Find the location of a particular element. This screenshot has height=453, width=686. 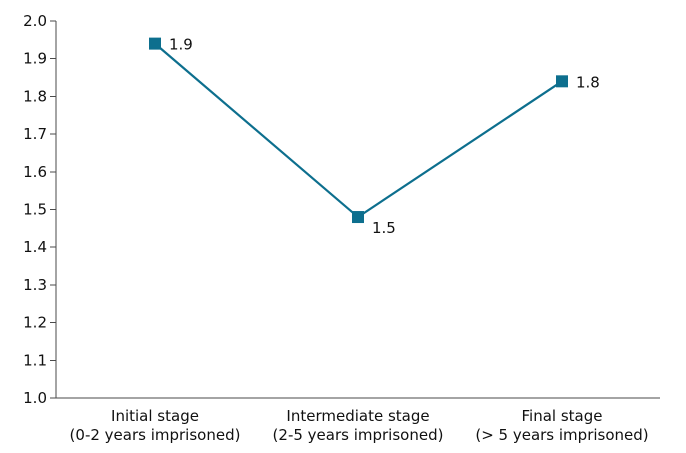

x-category-label-line: (2-5 years imprisoned) is located at coordinates (358, 435).